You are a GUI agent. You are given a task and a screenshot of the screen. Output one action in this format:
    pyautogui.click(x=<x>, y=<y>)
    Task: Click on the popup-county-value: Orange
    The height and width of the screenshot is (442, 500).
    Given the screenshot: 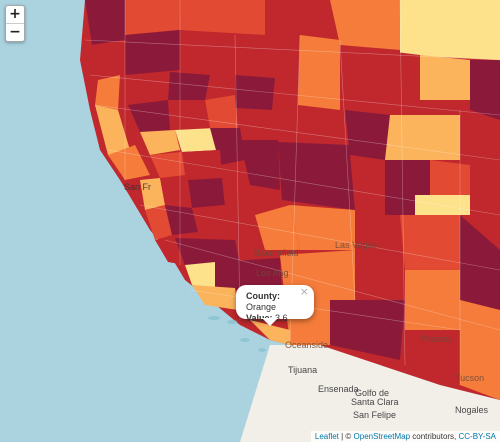 What is the action you would take?
    pyautogui.click(x=261, y=307)
    